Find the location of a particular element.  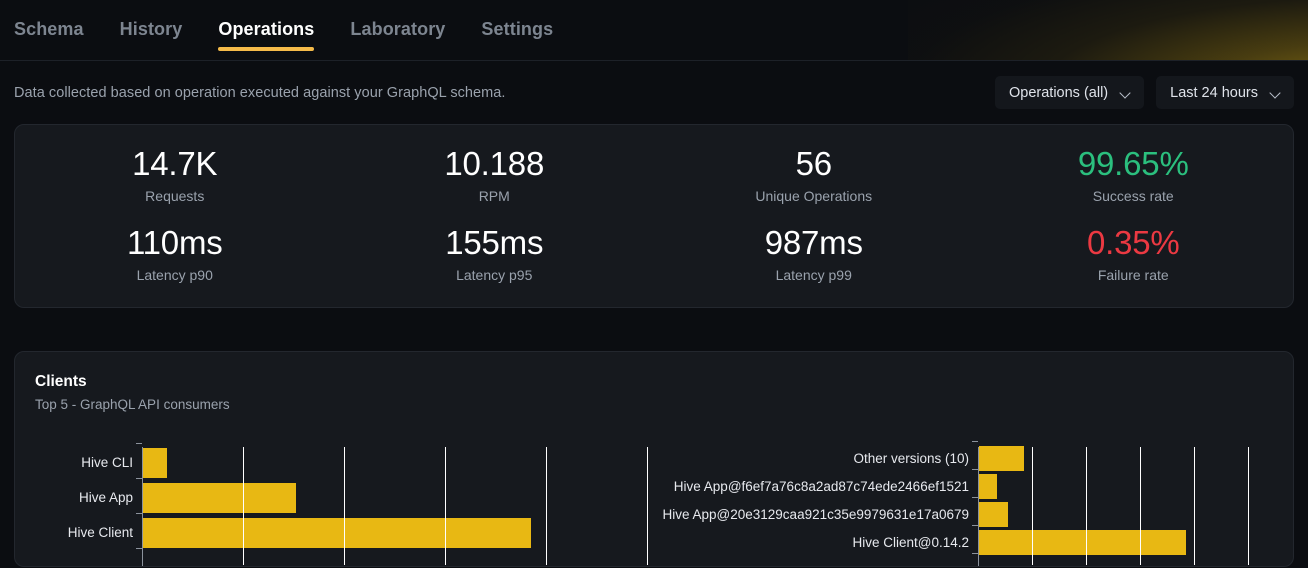

filter-controls: Operations (all) Last 24 hours is located at coordinates (1144, 92).